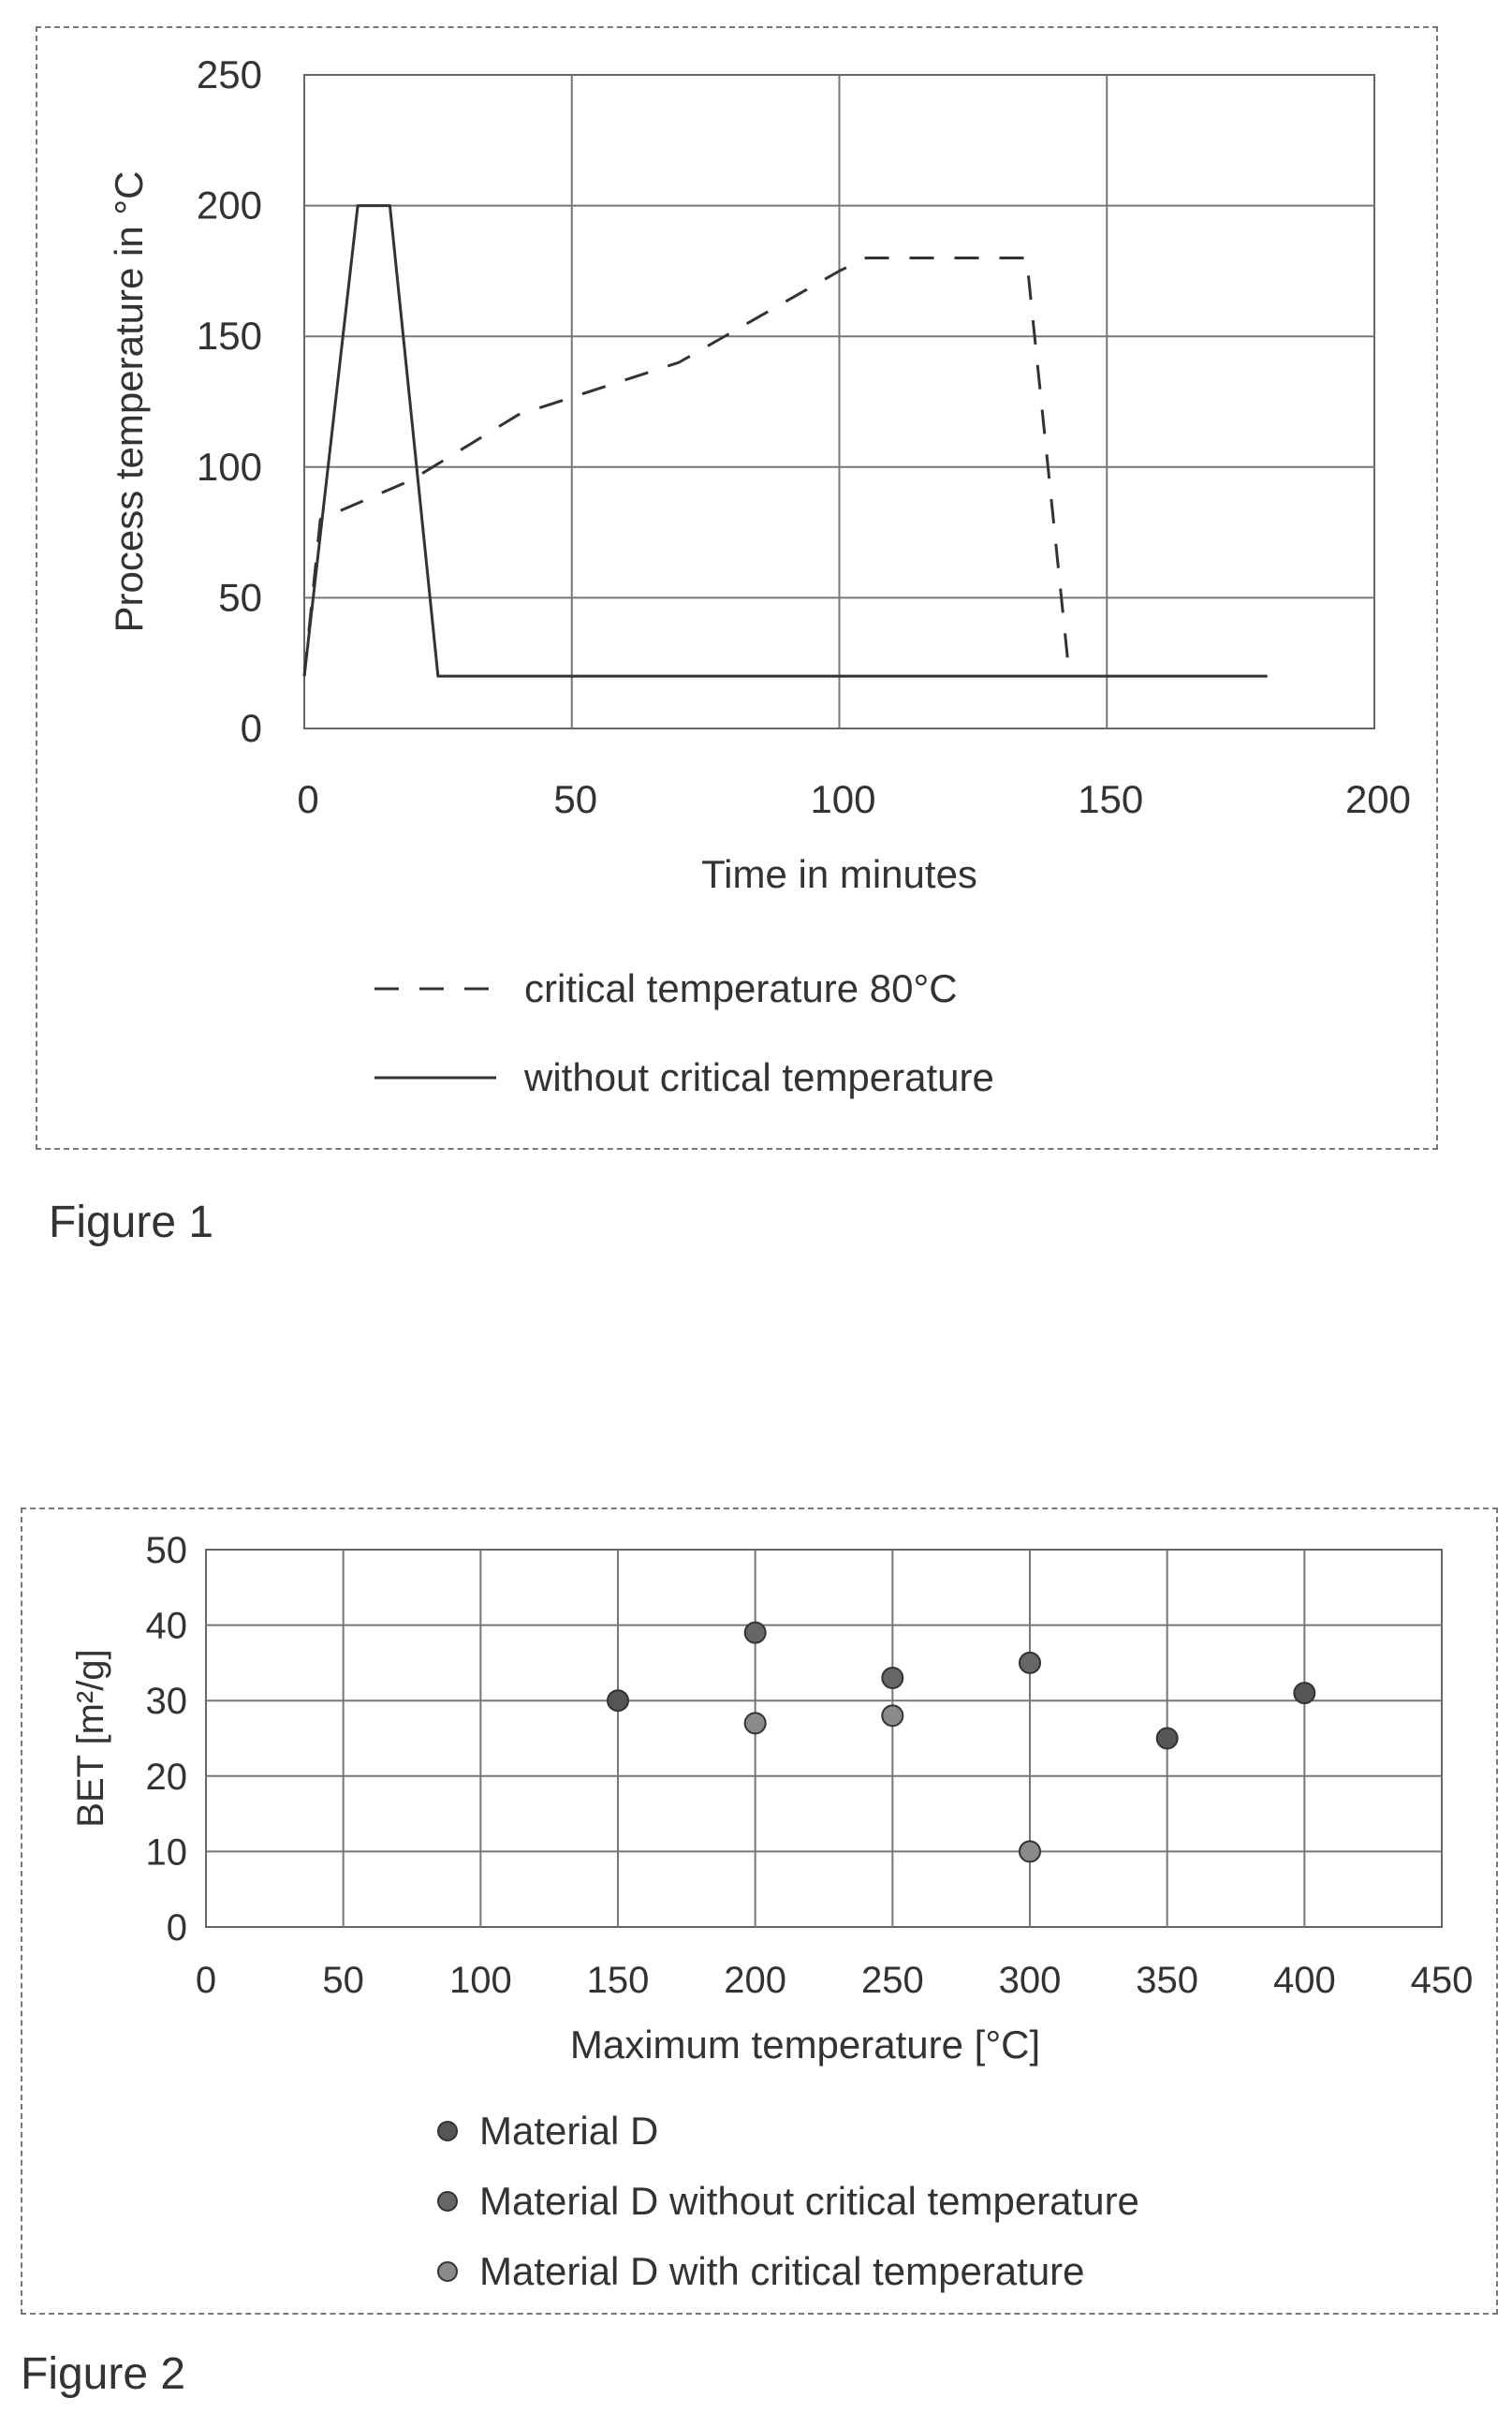 This screenshot has width=1512, height=2427. What do you see at coordinates (229, 336) in the screenshot?
I see `y-tick-label: 150` at bounding box center [229, 336].